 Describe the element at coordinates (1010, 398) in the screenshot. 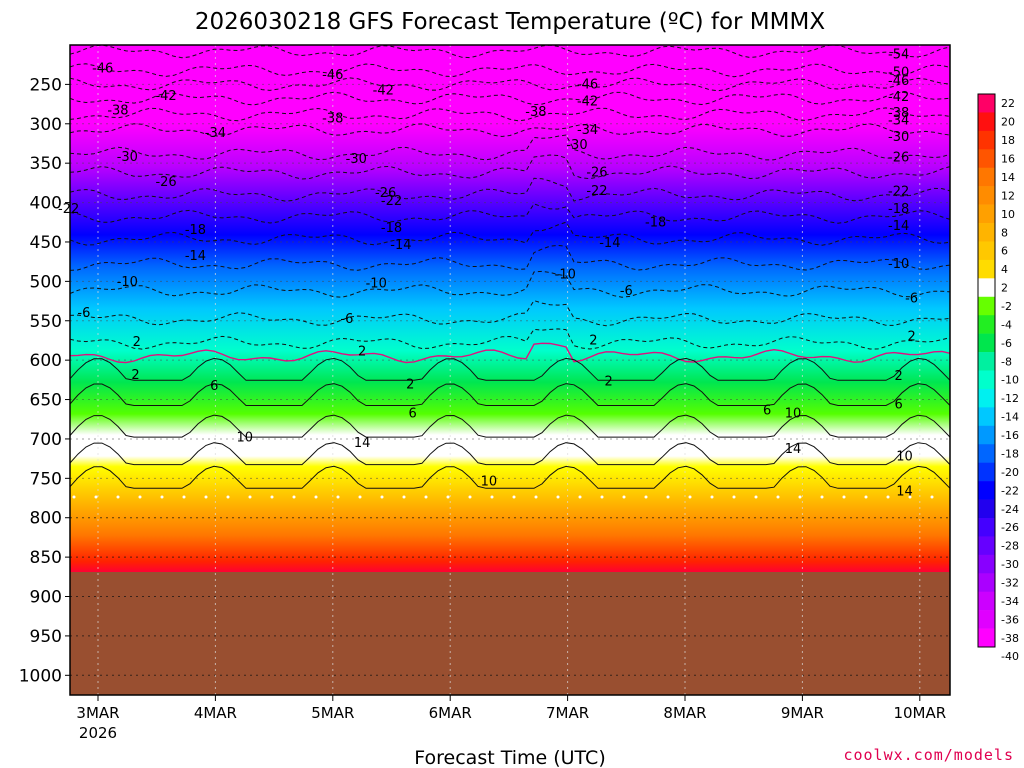

I see `colorbar-label: -12` at that location.